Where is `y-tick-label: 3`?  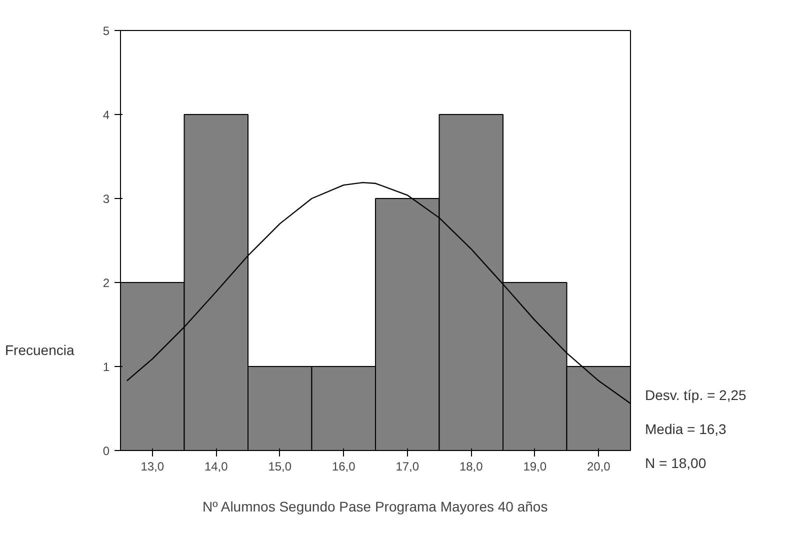 y-tick-label: 3 is located at coordinates (106, 199).